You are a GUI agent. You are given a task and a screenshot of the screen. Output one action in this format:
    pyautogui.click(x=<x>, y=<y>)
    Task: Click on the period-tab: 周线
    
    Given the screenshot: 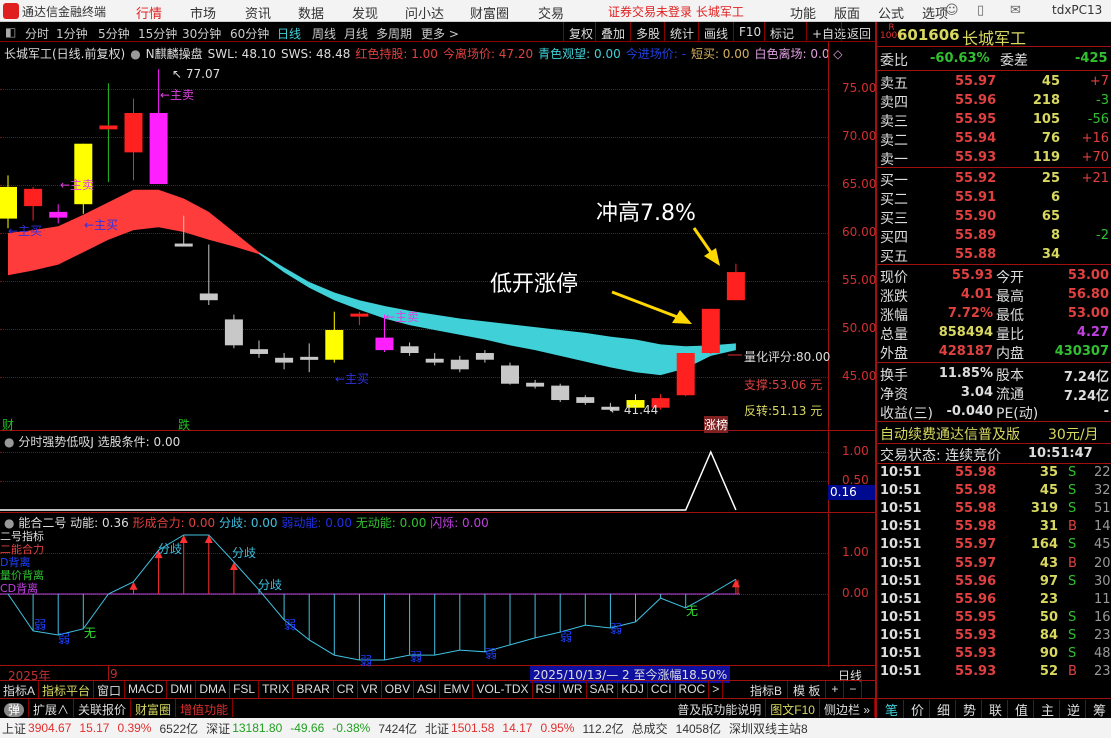 What is the action you would take?
    pyautogui.click(x=324, y=34)
    